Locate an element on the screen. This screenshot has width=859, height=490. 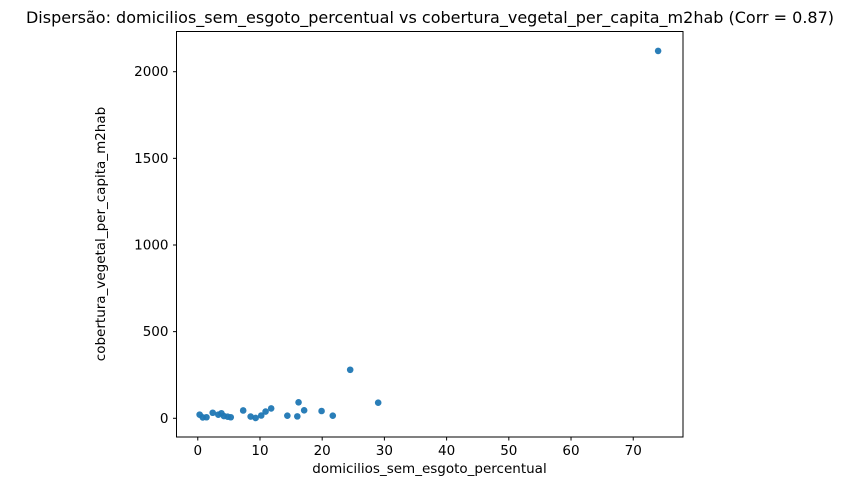
y-tick-label: 1500 is located at coordinates (151, 159).